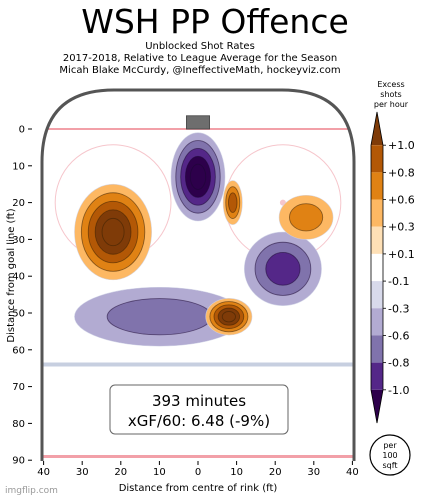 Image resolution: width=430 pixels, height=500 pixels. Describe the element at coordinates (31, 491) in the screenshot. I see `watermark-text: imgflip.com` at that location.